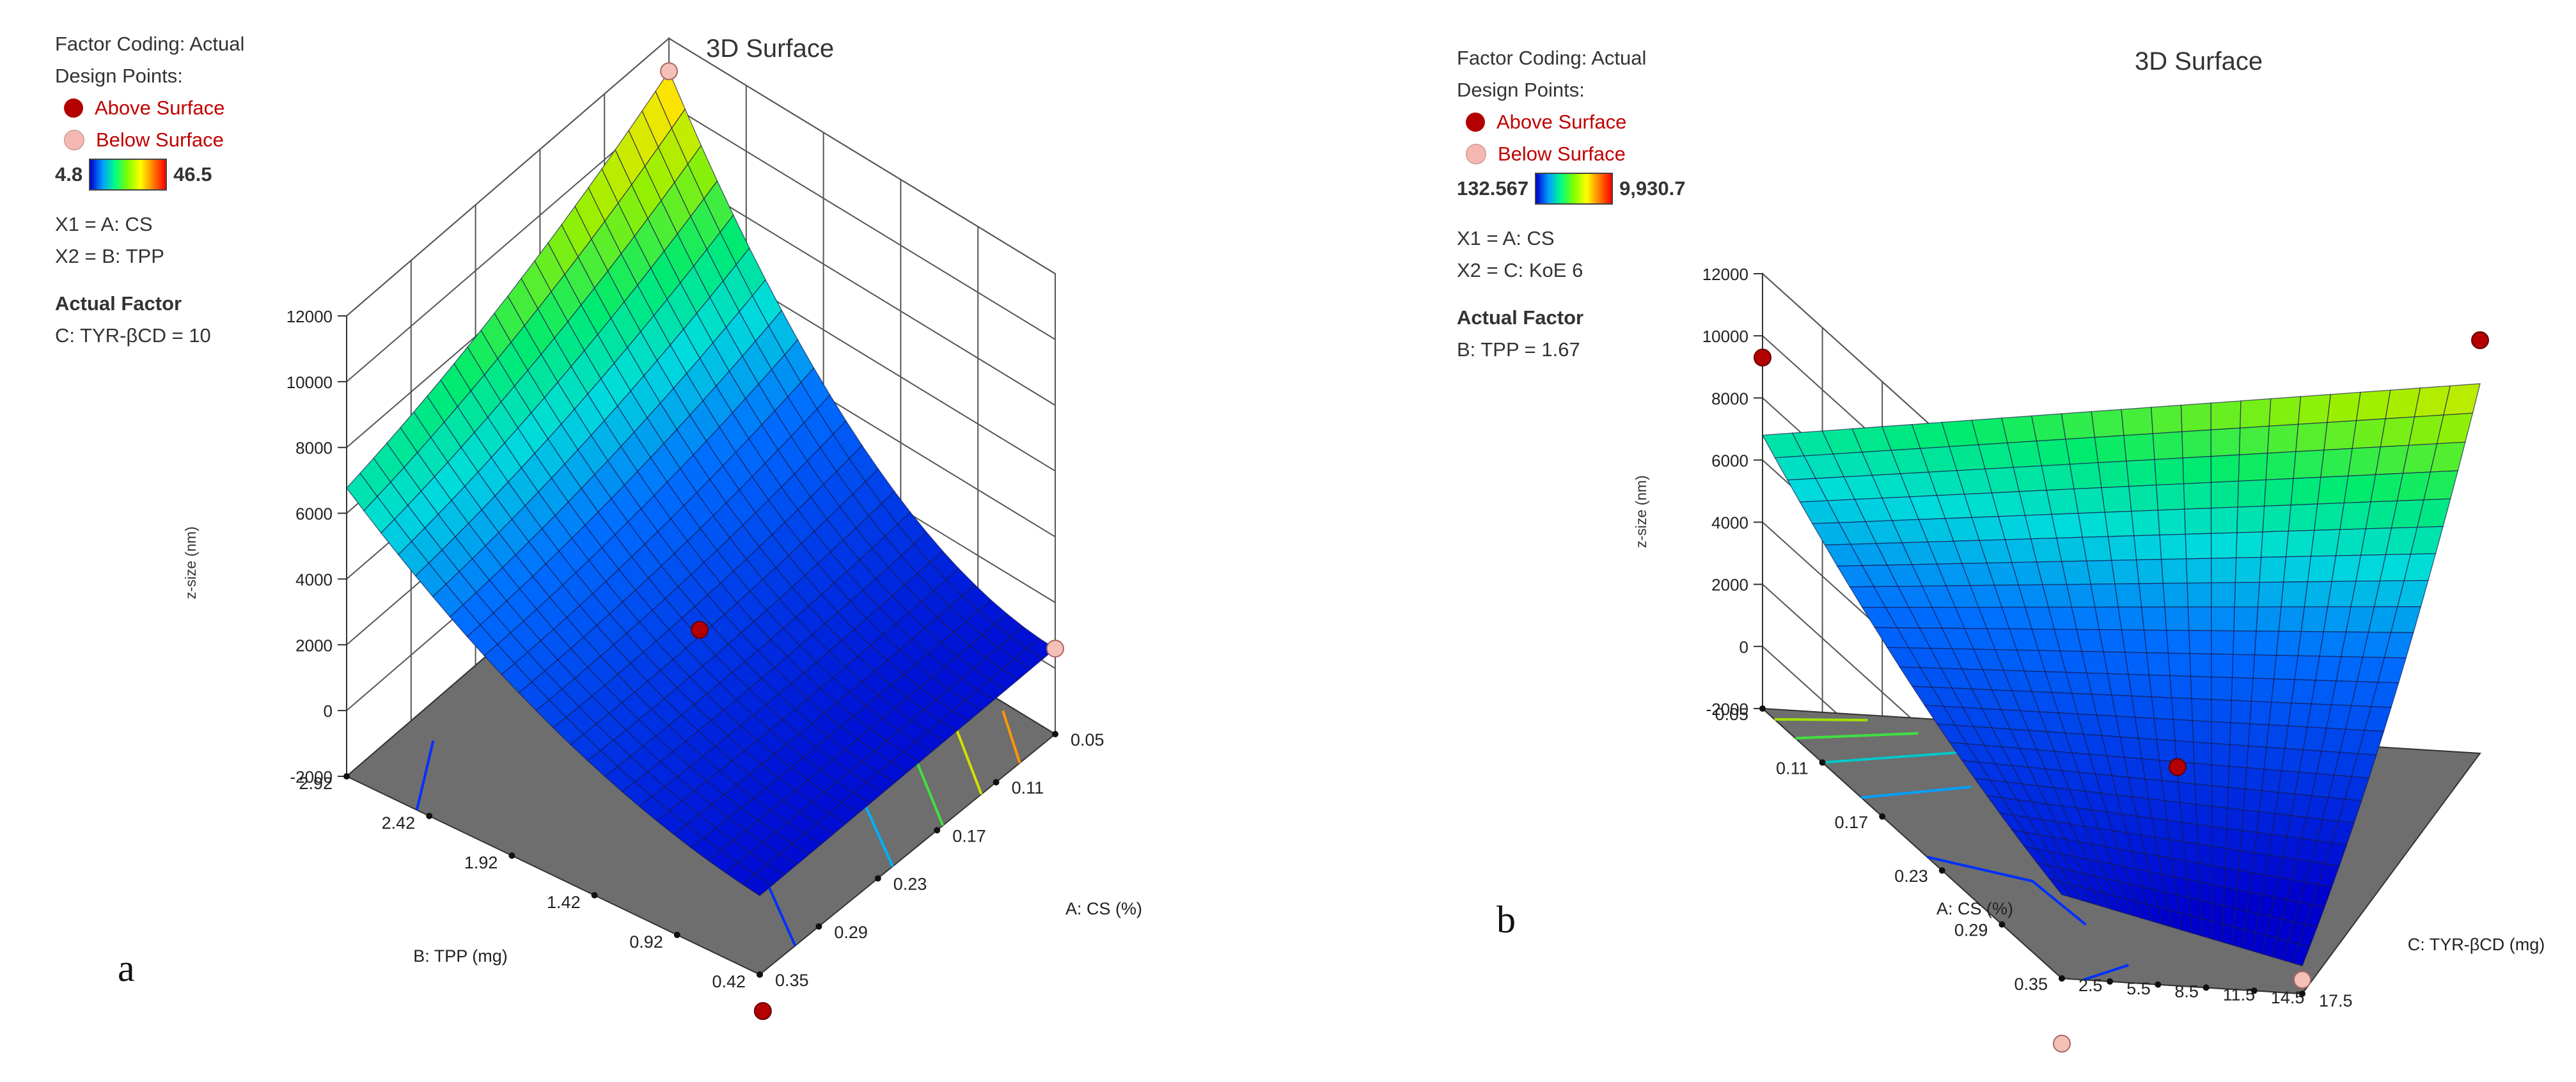 Image resolution: width=2576 pixels, height=1082 pixels. I want to click on panel-letter-a: a, so click(126, 968).